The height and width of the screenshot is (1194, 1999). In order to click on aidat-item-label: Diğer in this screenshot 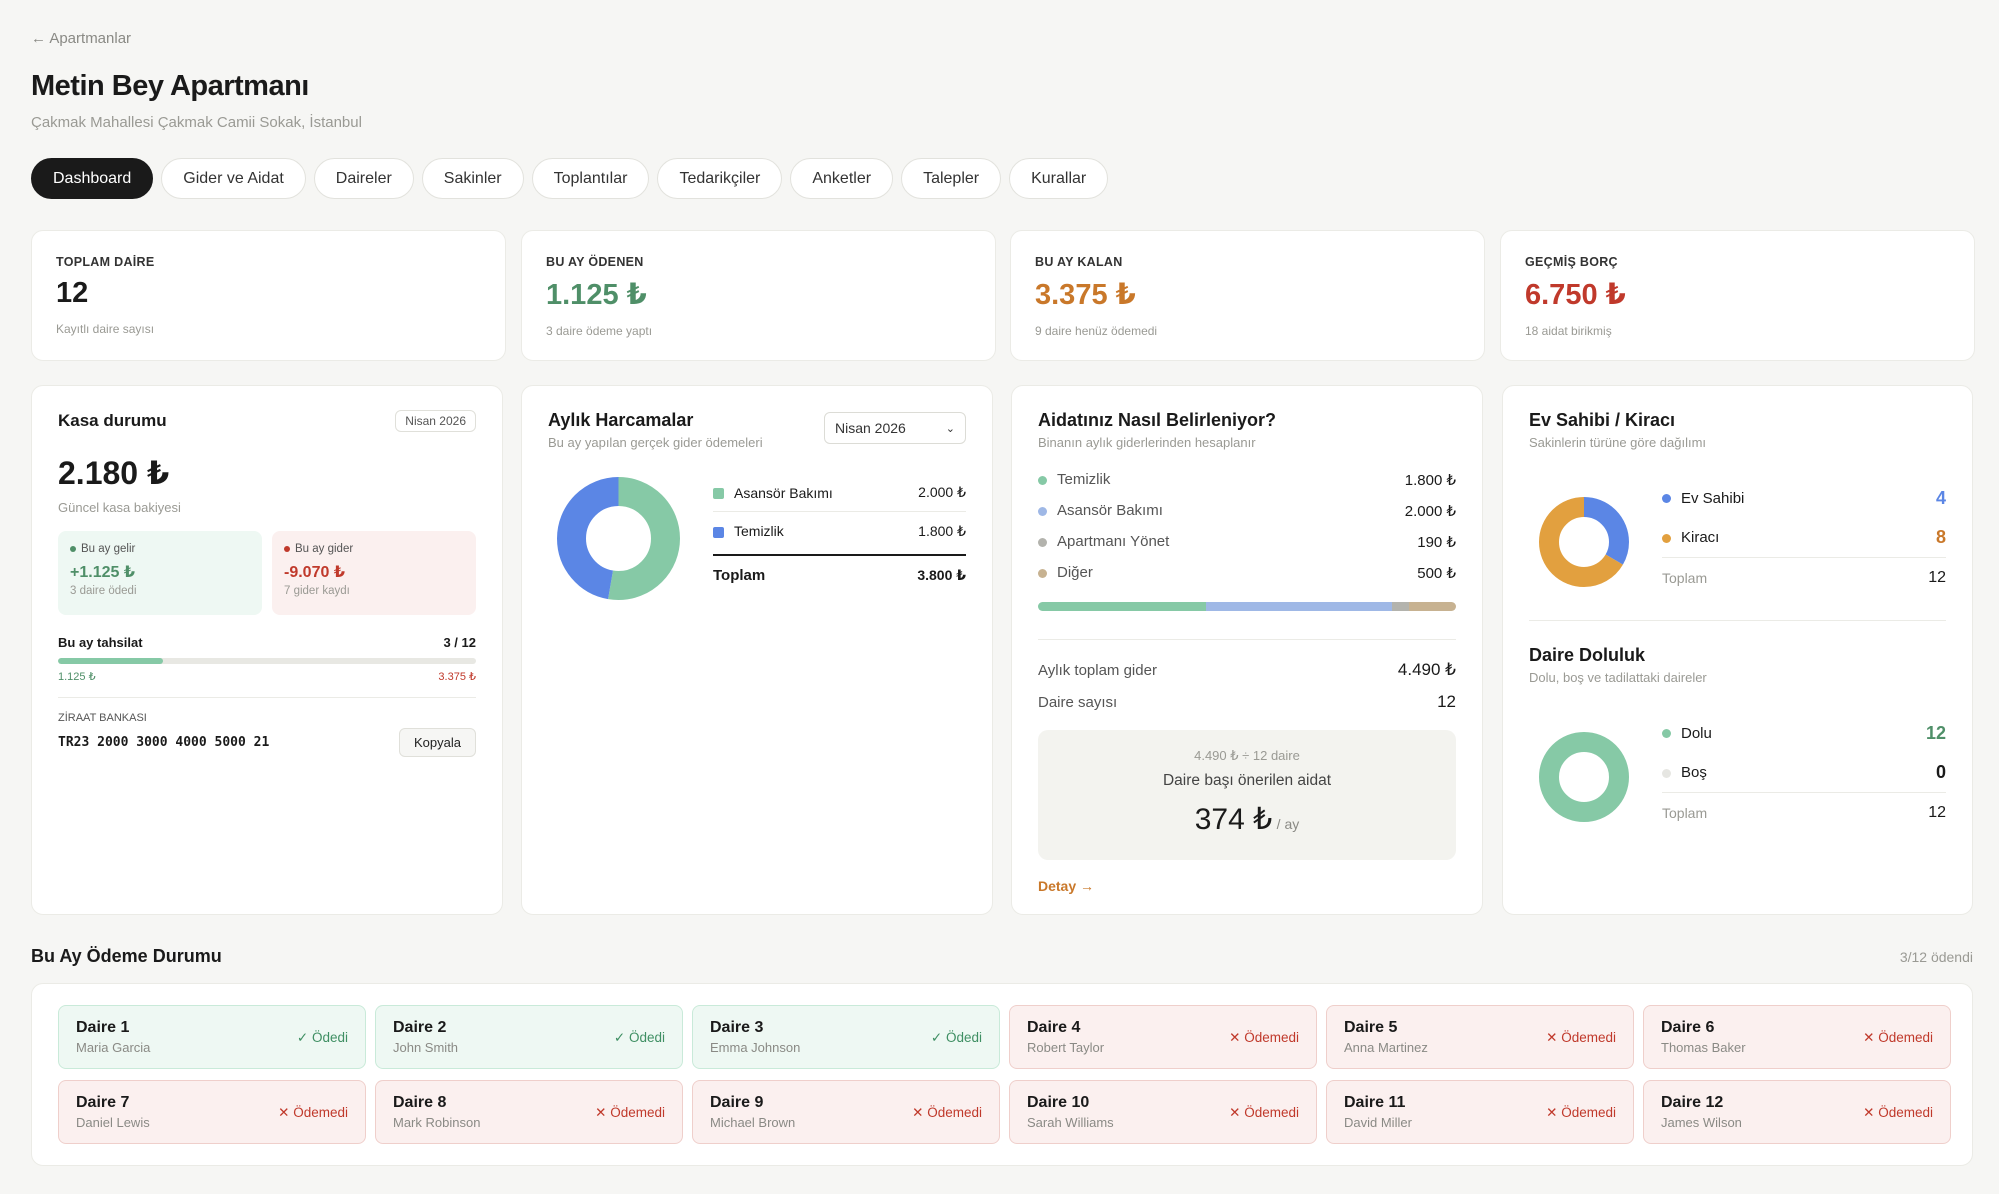, I will do `click(1075, 572)`.